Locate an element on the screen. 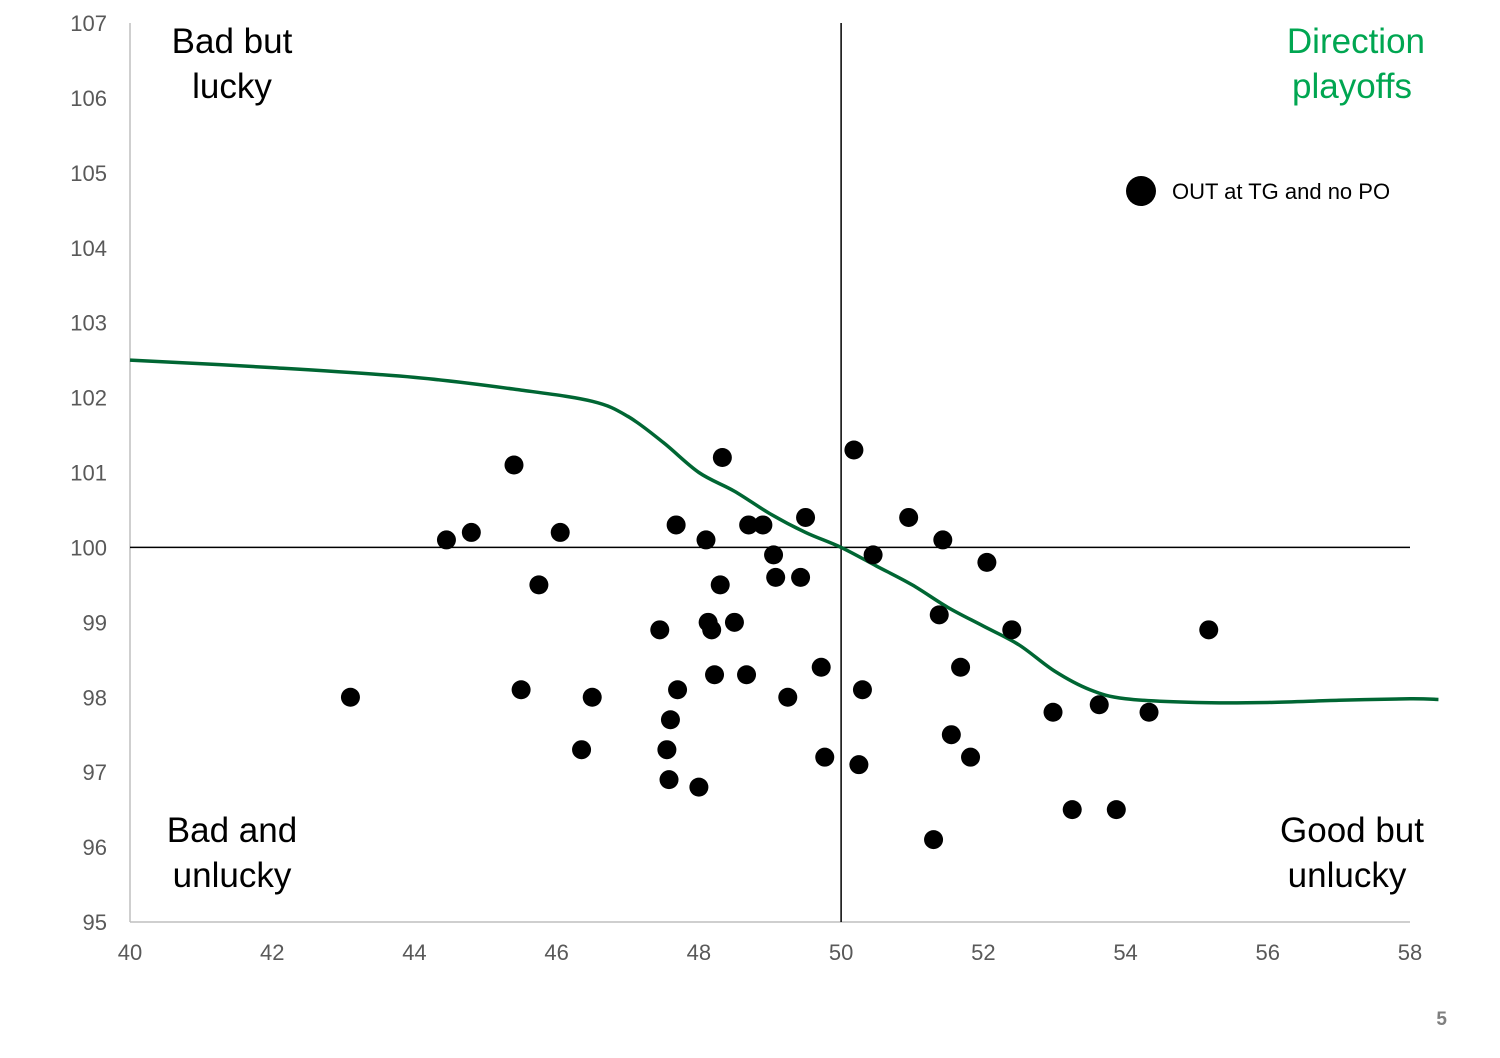 The width and height of the screenshot is (1500, 1058). quadrant-label-top-left-line-2: lucky is located at coordinates (232, 86).